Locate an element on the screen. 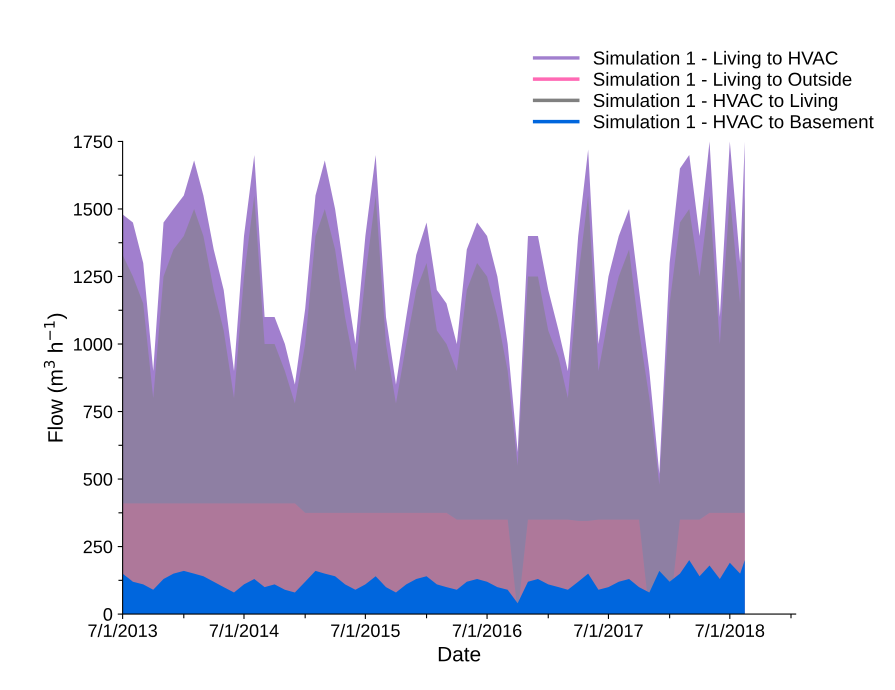 The image size is (895, 690). legend-label: Simulation 1 - Living to HVAC is located at coordinates (716, 59).